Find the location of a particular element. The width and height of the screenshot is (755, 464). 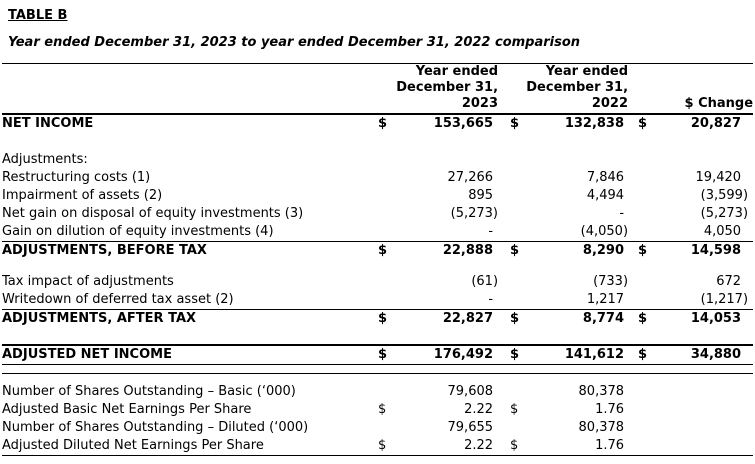

row-label: Restructuring costs (1) is located at coordinates (76, 177).